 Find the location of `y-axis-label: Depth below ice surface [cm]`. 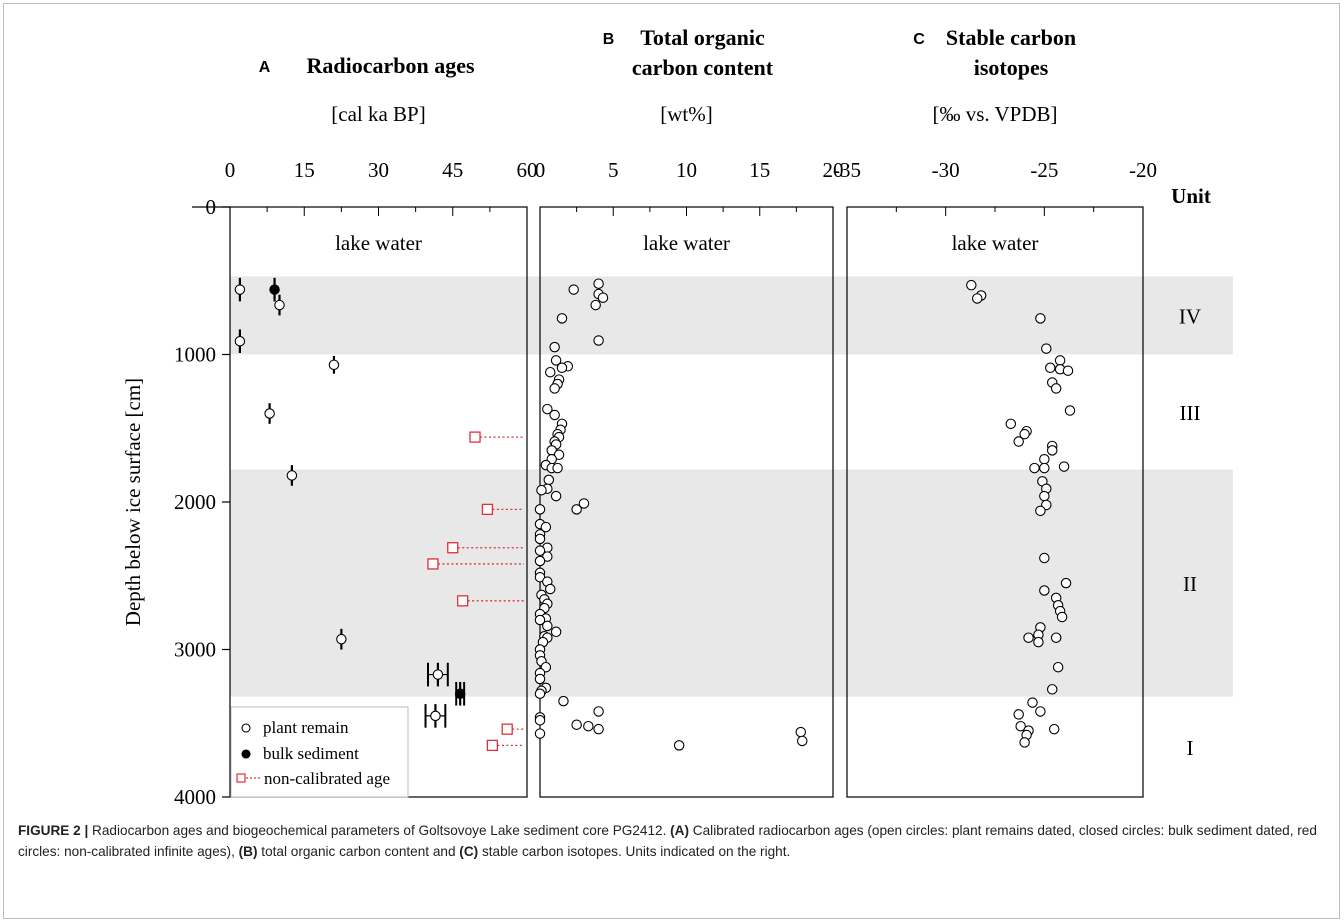

y-axis-label: Depth below ice surface [cm] is located at coordinates (133, 502).